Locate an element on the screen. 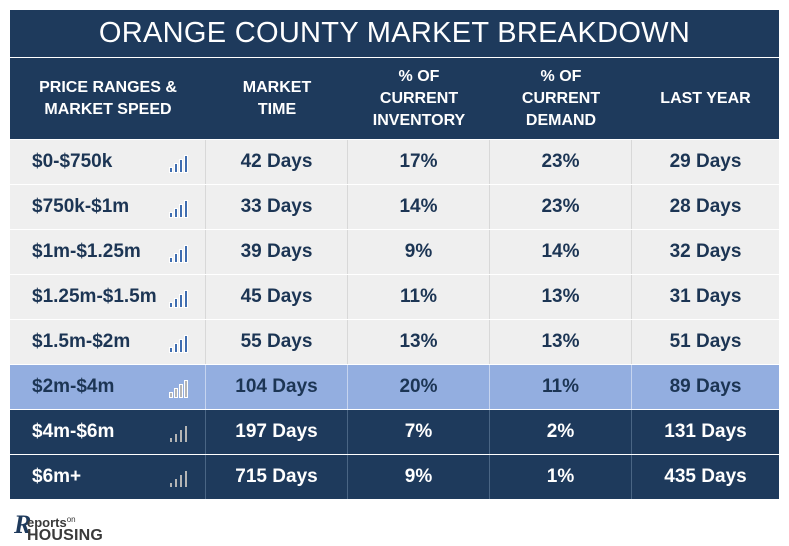 This screenshot has width=789, height=546. logo-housing-text: HOUSING is located at coordinates (65, 535).